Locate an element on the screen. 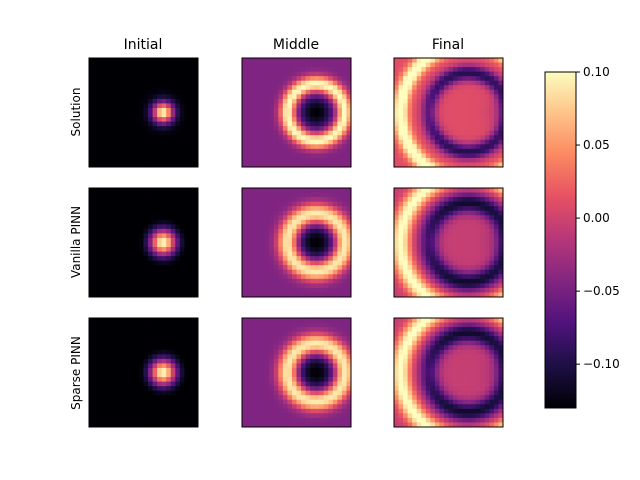  colorbar-tick-label: −0.05 is located at coordinates (601, 291).